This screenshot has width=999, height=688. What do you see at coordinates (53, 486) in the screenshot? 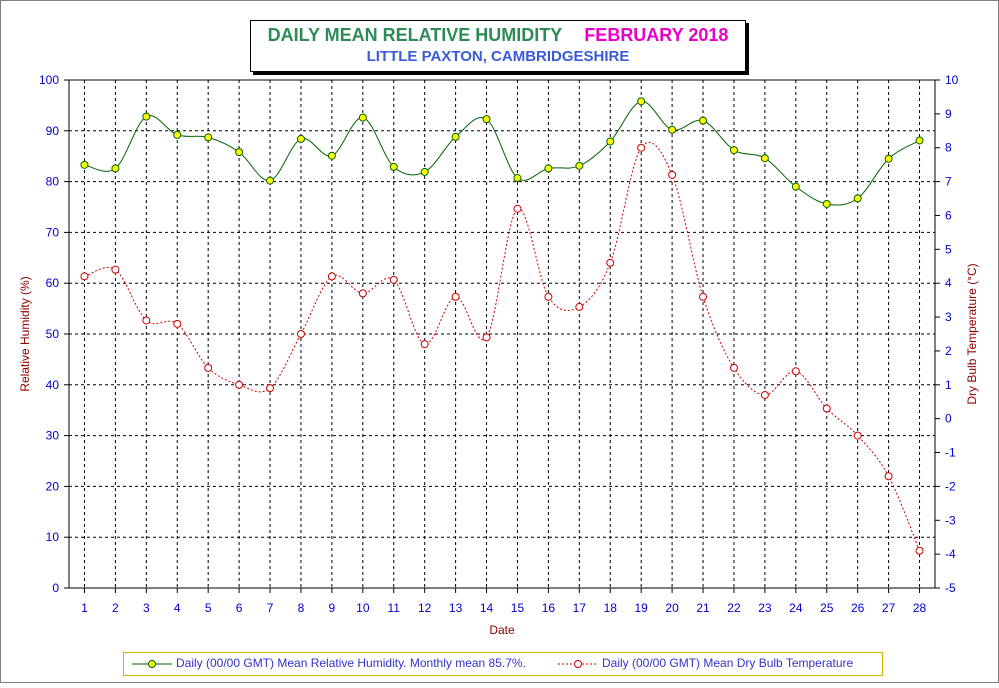
I see `y-tick-label: 20` at bounding box center [53, 486].